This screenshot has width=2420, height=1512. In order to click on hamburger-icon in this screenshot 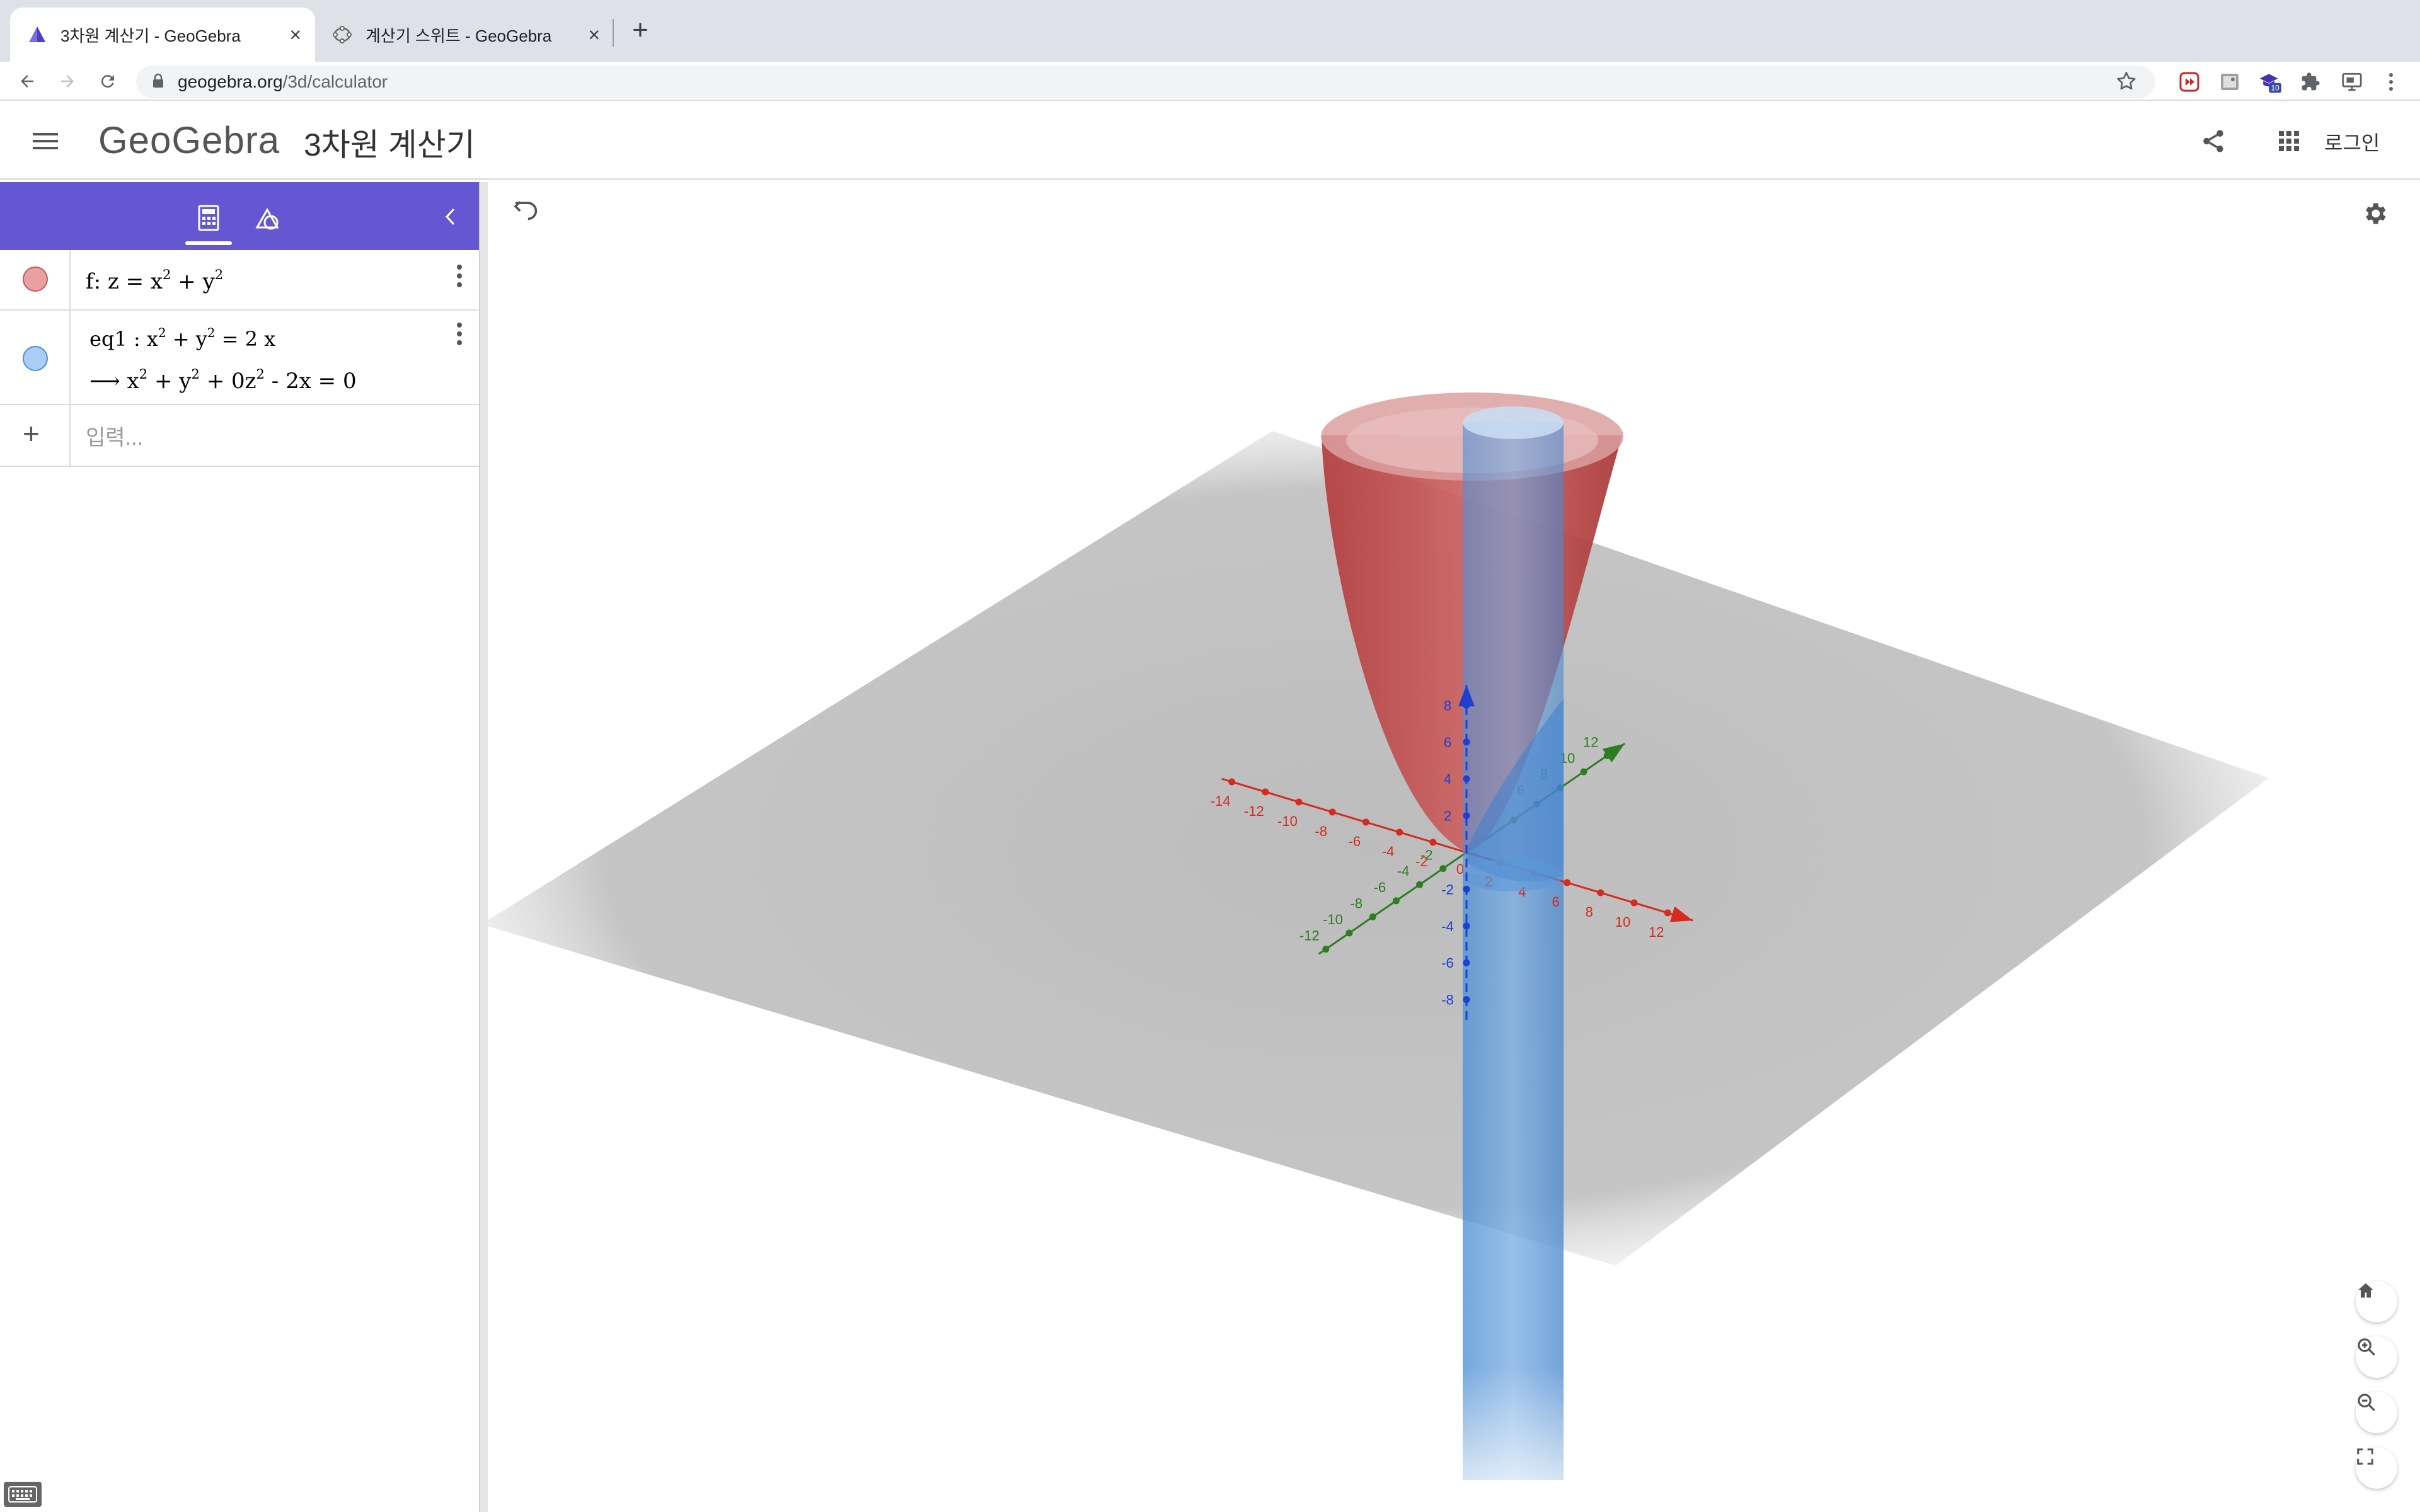, I will do `click(46, 141)`.